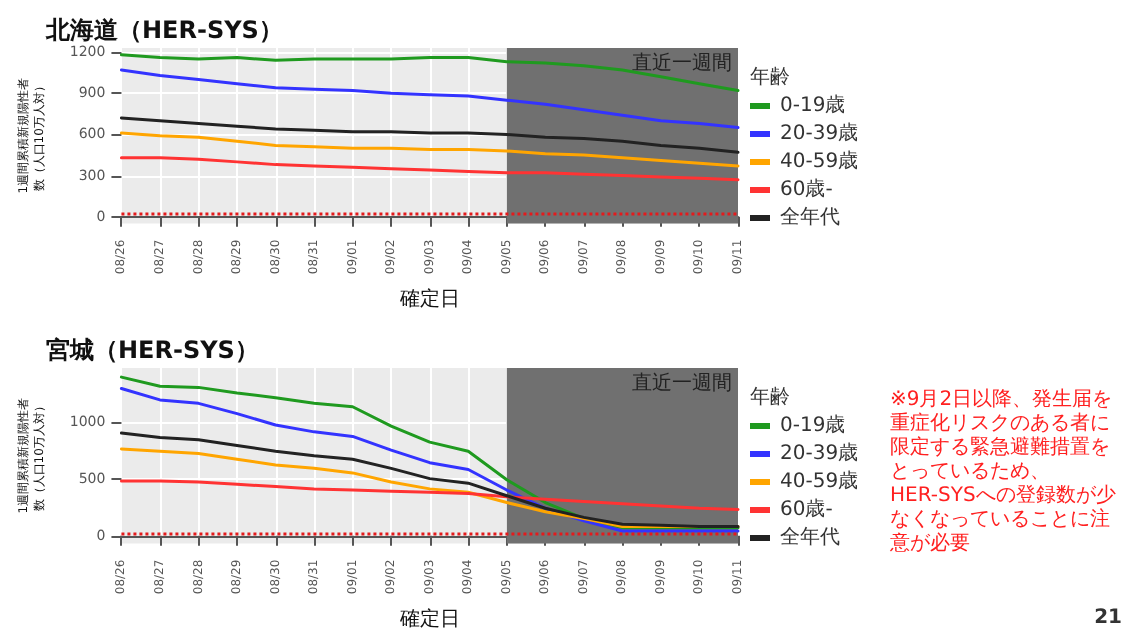  I want to click on chart-title: 北海道（HER-SYS）, so click(163, 30).